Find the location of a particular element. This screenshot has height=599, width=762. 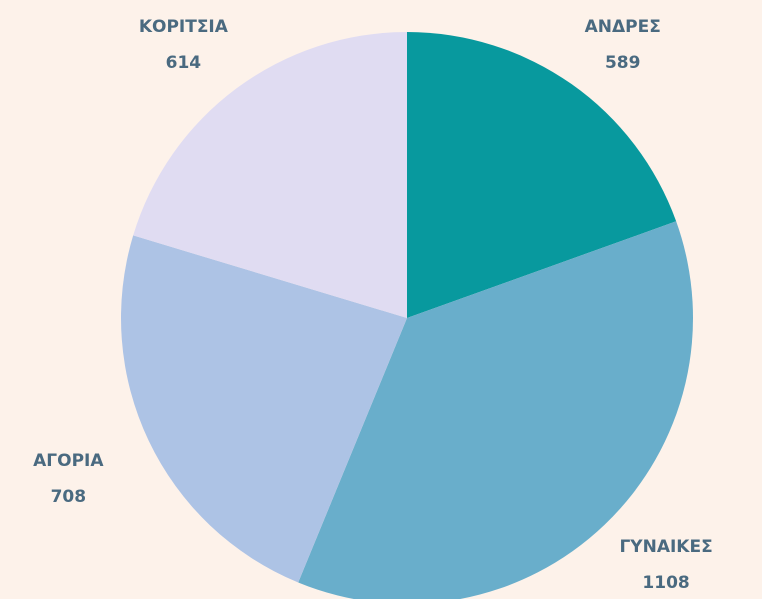

slice-label: ΓΥΝΑΙΚΕΣ is located at coordinates (665, 547).